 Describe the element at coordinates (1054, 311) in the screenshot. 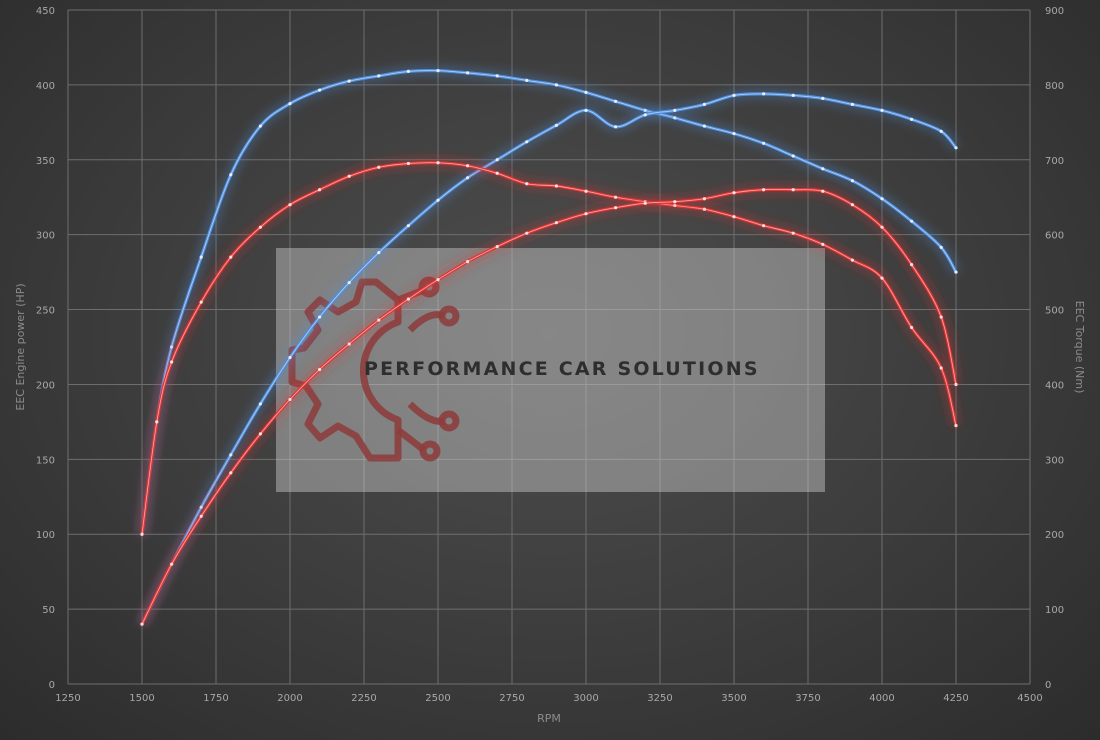

I see `y-right-tick-label: 500` at that location.